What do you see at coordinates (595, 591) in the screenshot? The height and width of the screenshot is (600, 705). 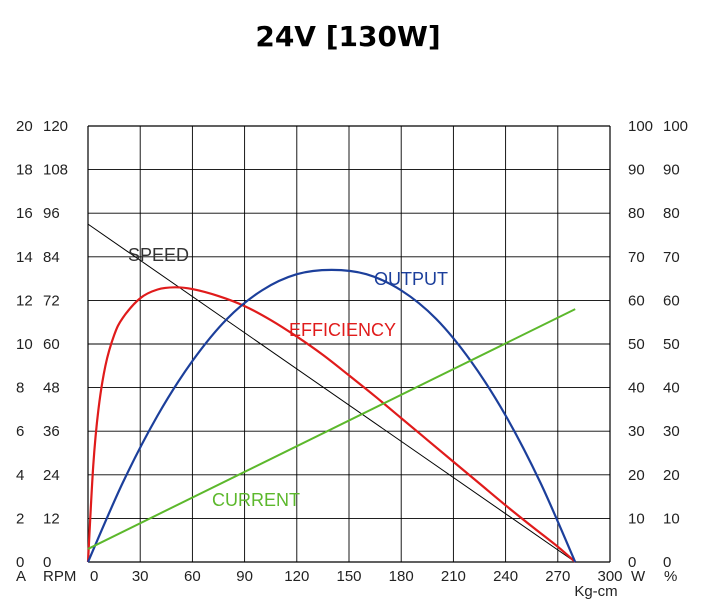 I see `x-unit-label: Kg-cm` at bounding box center [595, 591].